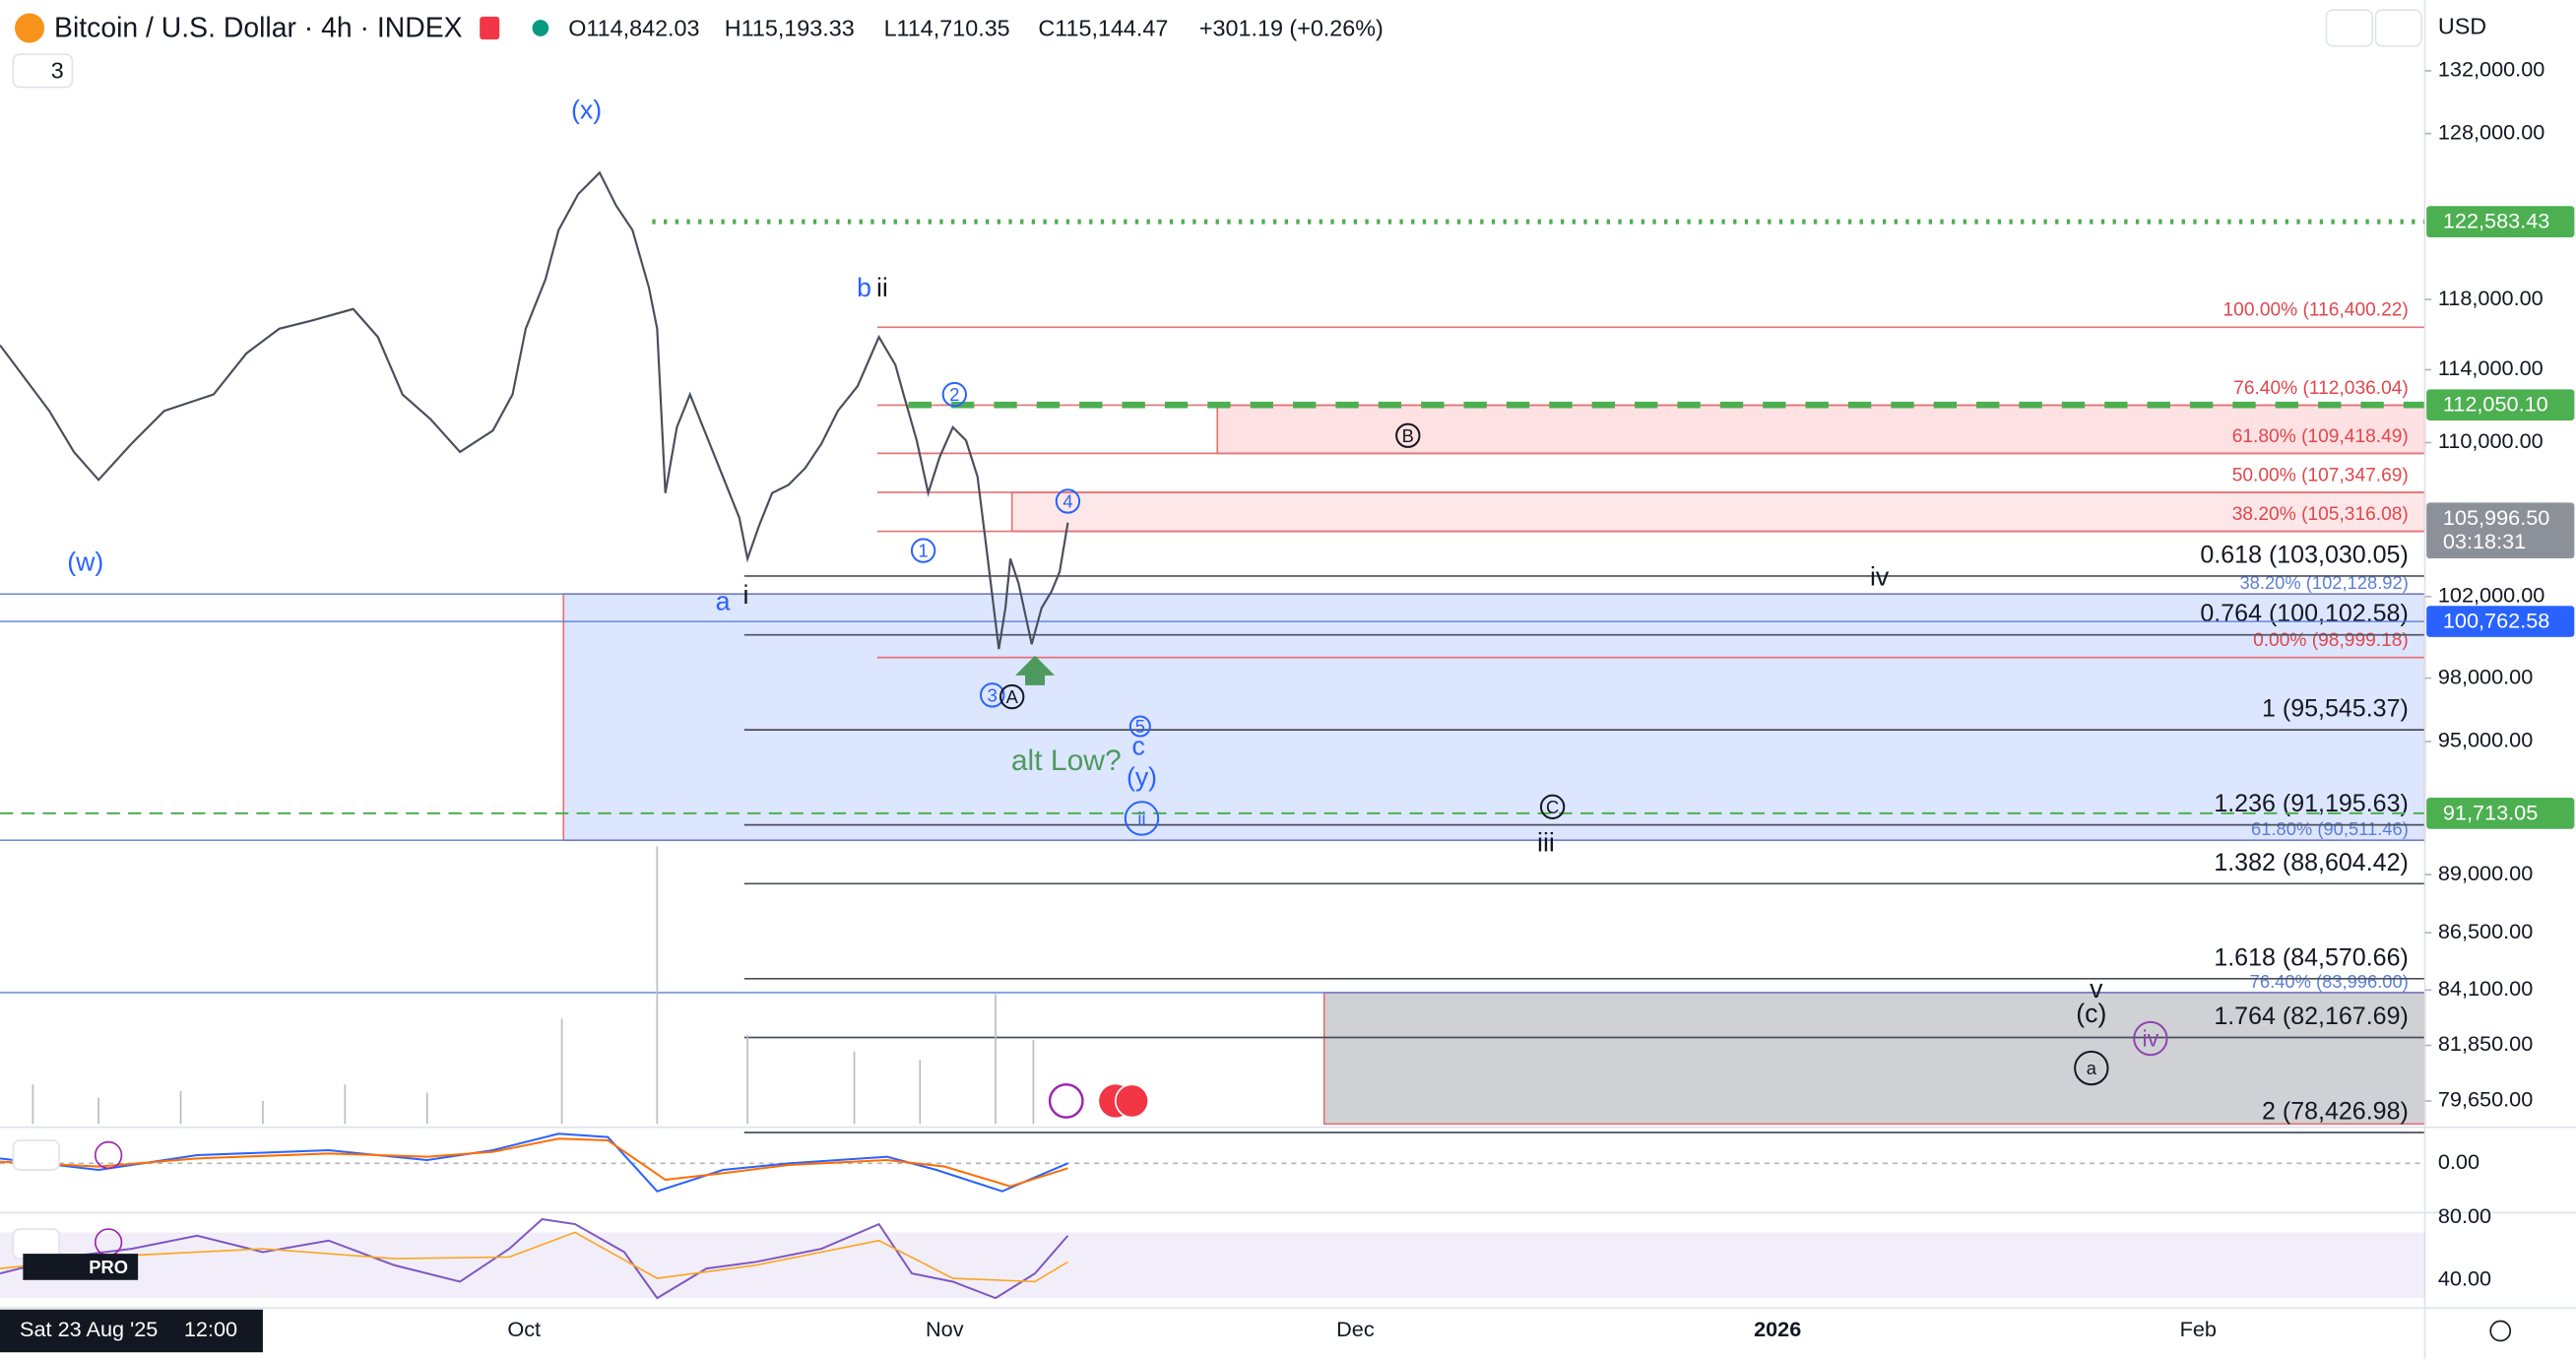  I want to click on fullscreen-button, so click(2398, 28).